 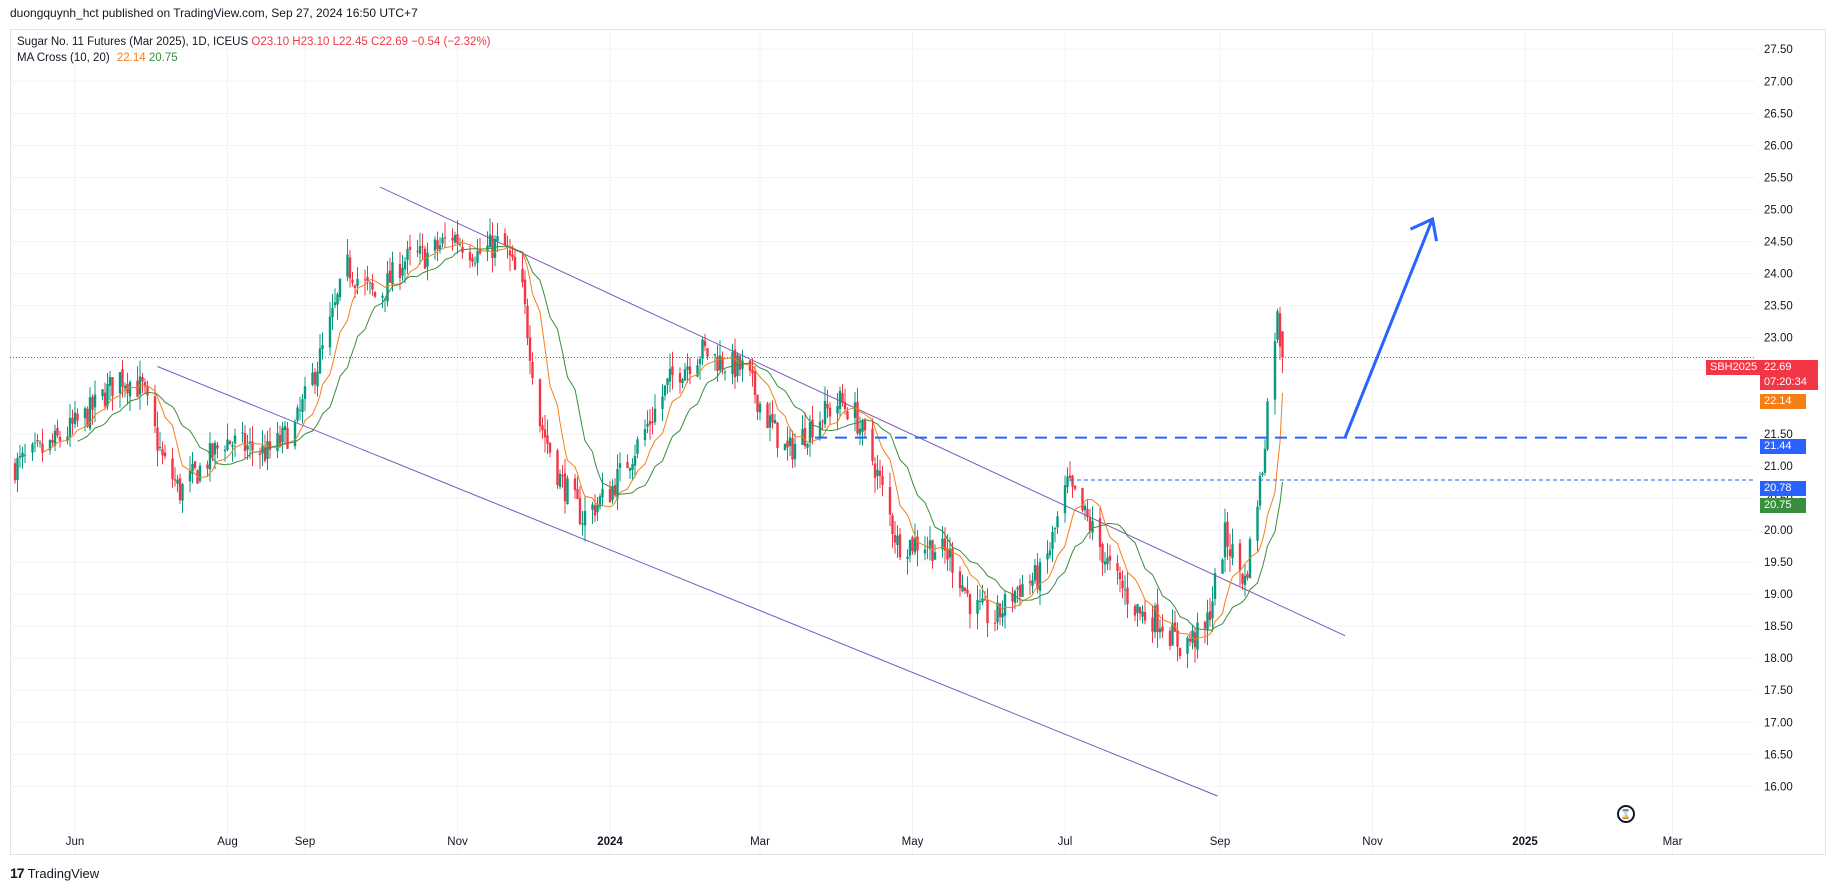 What do you see at coordinates (913, 842) in the screenshot?
I see `x-tick-label: May` at bounding box center [913, 842].